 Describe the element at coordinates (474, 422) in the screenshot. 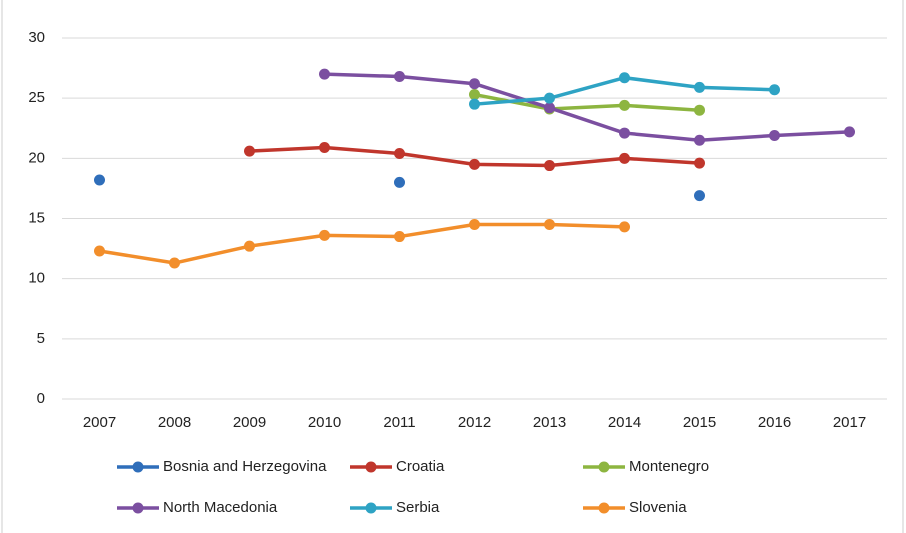

I see `x-tick-label: 2012` at that location.